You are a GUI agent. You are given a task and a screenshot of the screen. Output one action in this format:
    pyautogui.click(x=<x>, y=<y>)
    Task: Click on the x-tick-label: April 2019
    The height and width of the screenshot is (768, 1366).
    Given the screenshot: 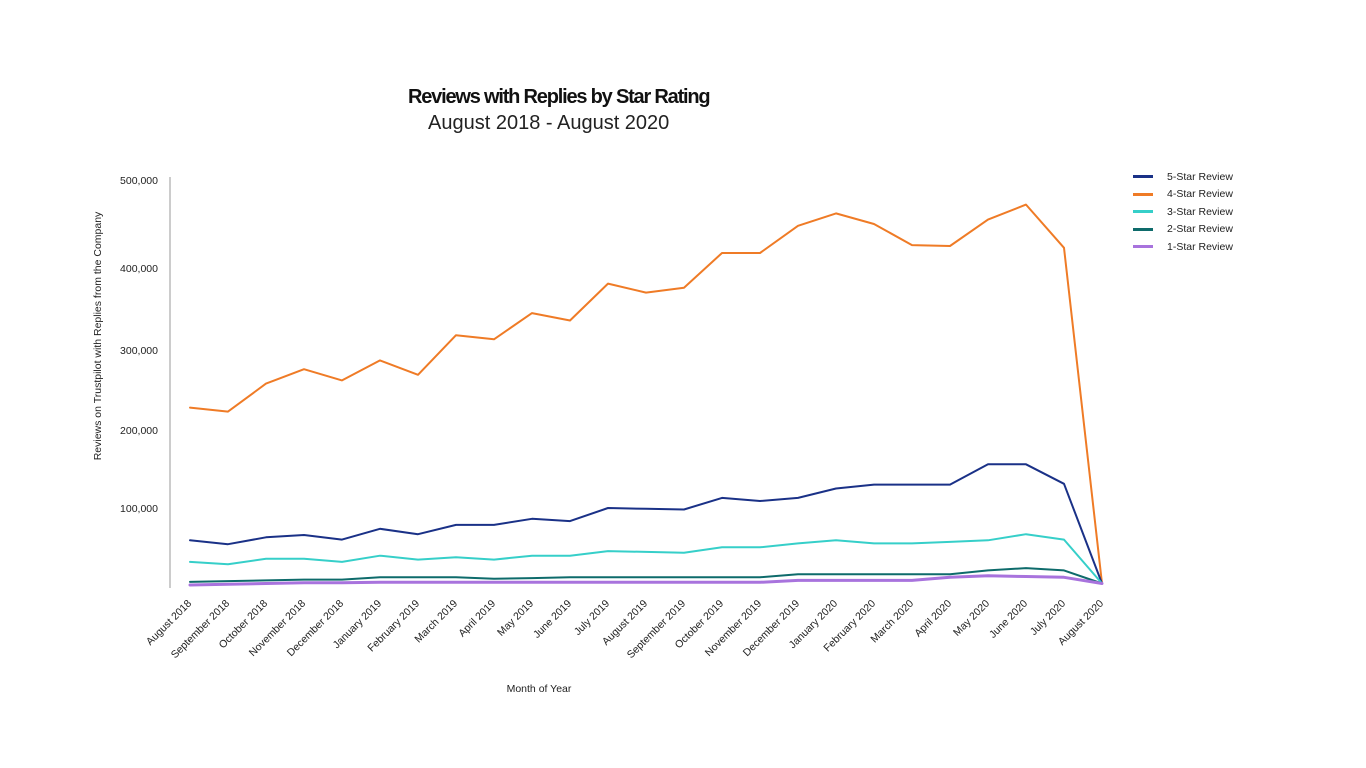 What is the action you would take?
    pyautogui.click(x=477, y=619)
    